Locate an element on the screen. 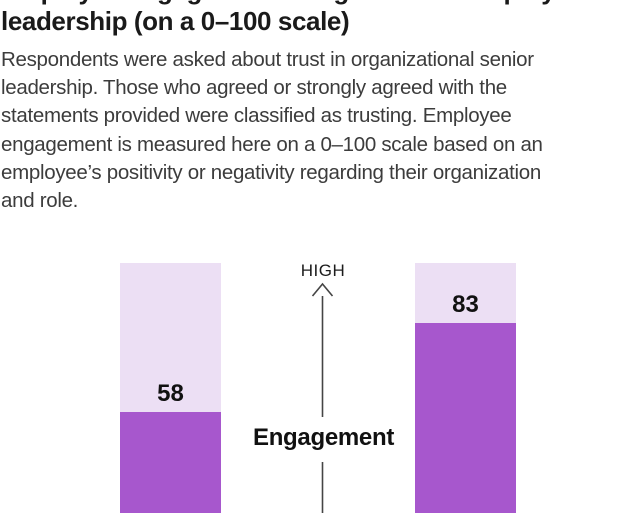 Image resolution: width=636 pixels, height=513 pixels. bar-high-trust: 83 is located at coordinates (465, 388).